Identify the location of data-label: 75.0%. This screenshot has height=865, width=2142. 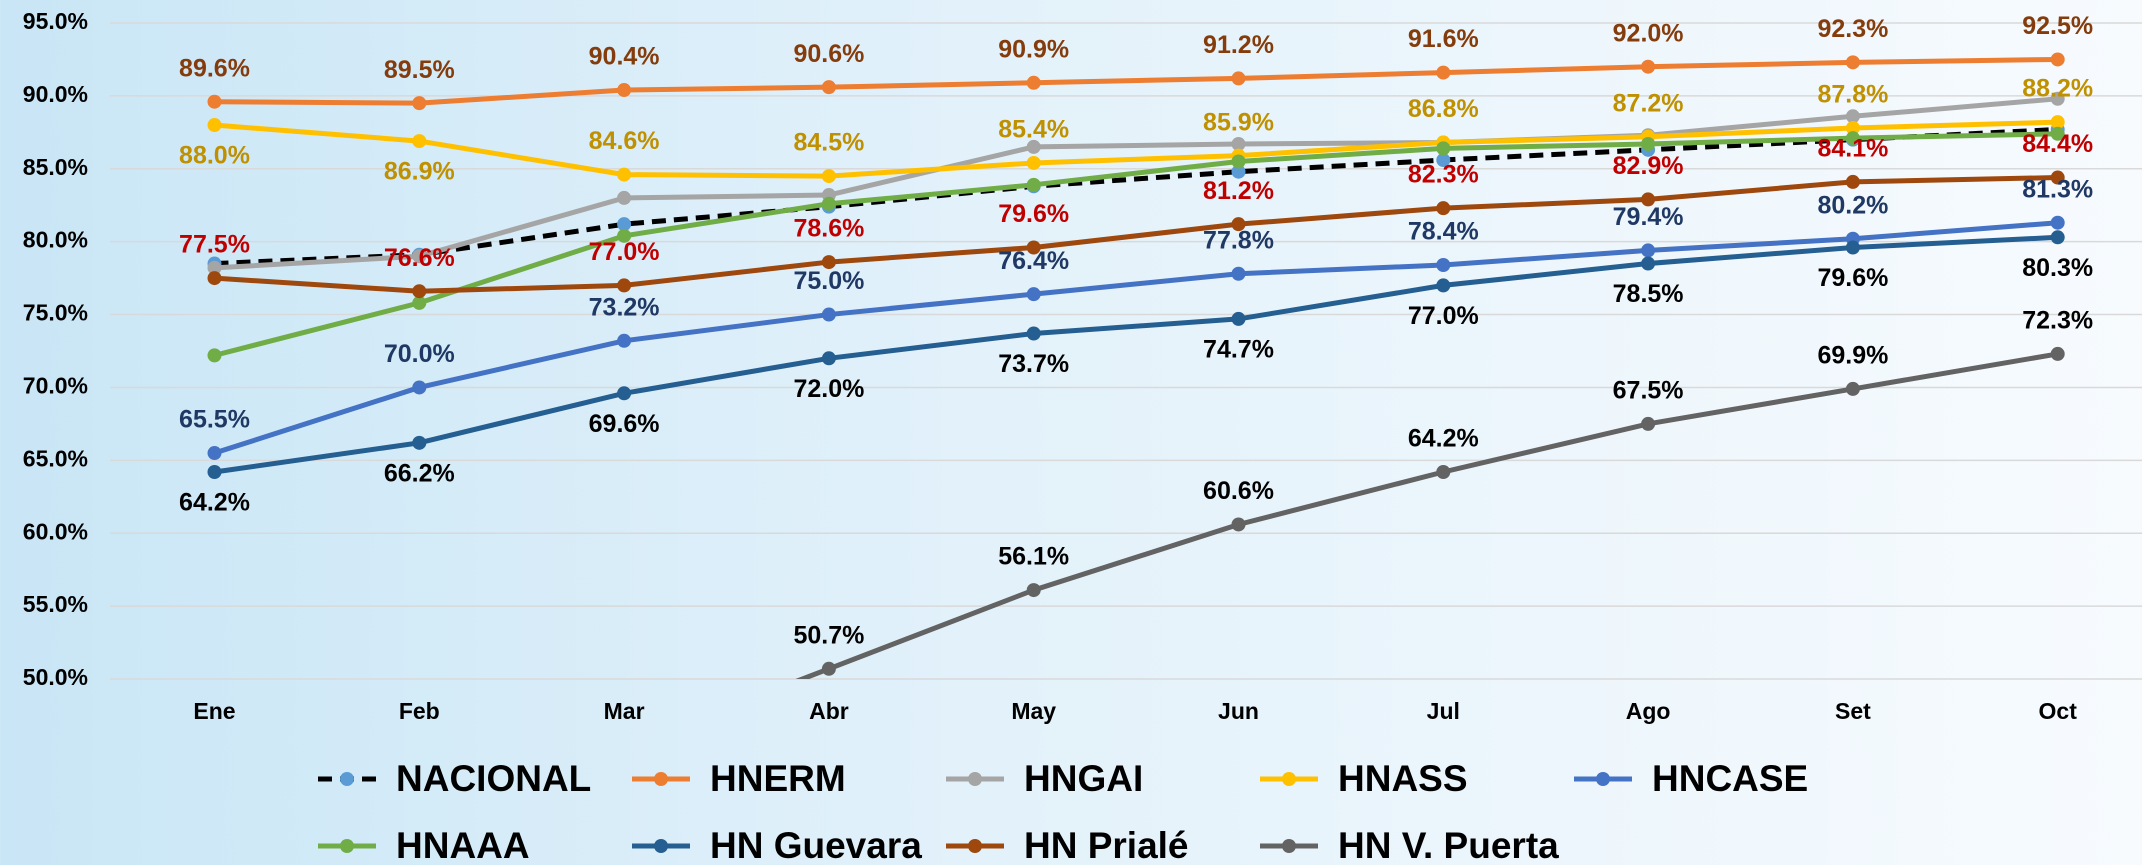
(828, 281).